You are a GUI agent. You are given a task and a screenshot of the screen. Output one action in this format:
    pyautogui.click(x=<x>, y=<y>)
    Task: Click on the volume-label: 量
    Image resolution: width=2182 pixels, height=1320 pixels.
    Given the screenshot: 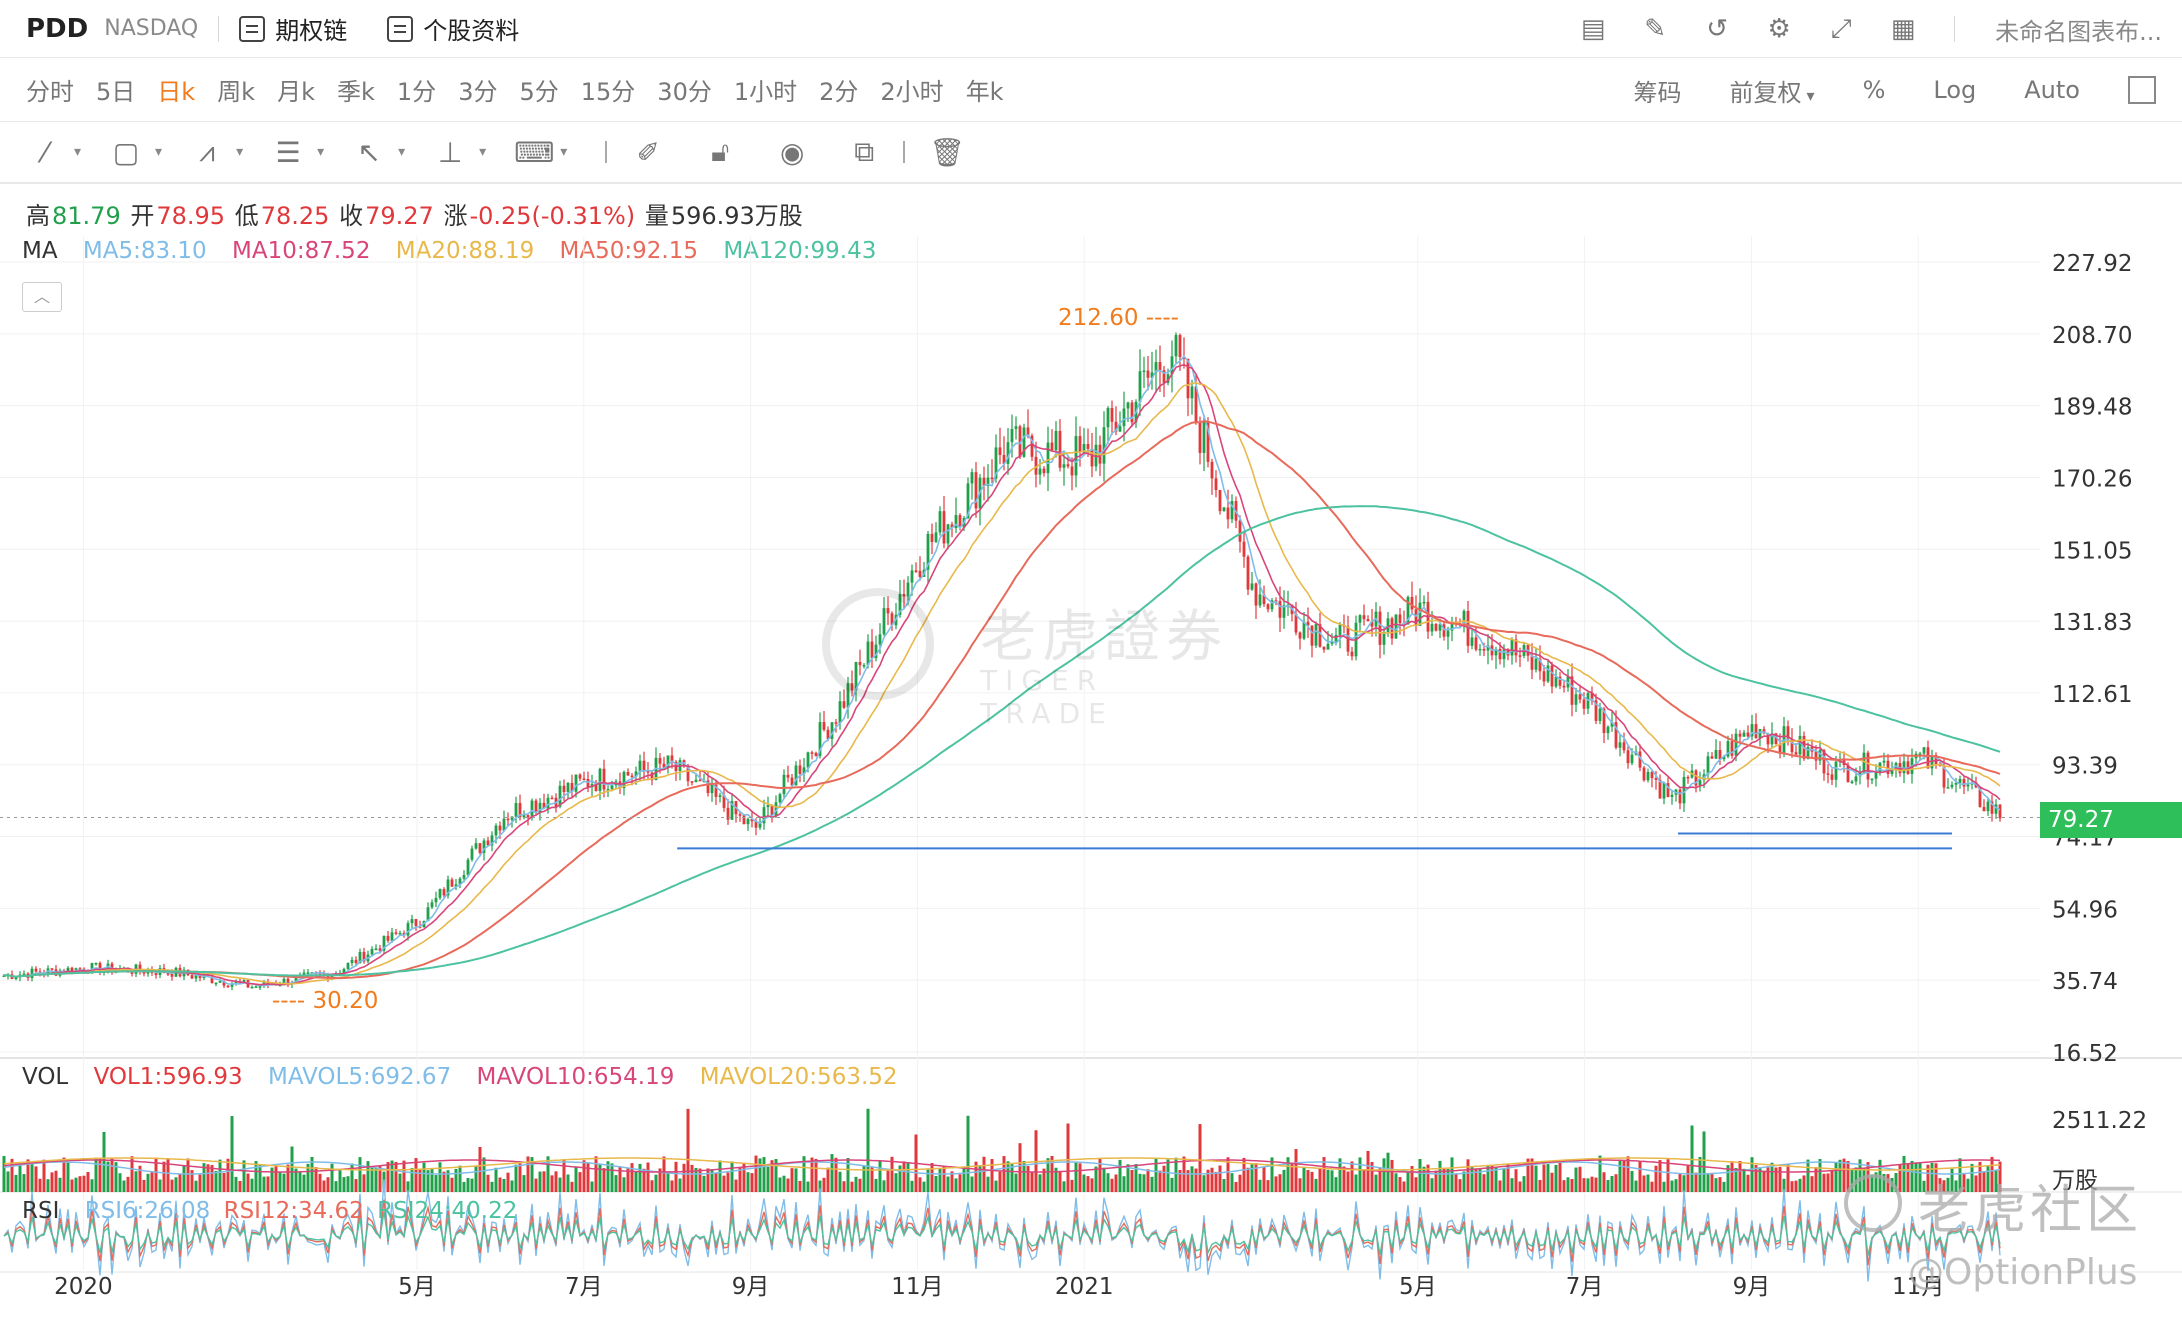 What is the action you would take?
    pyautogui.click(x=656, y=216)
    